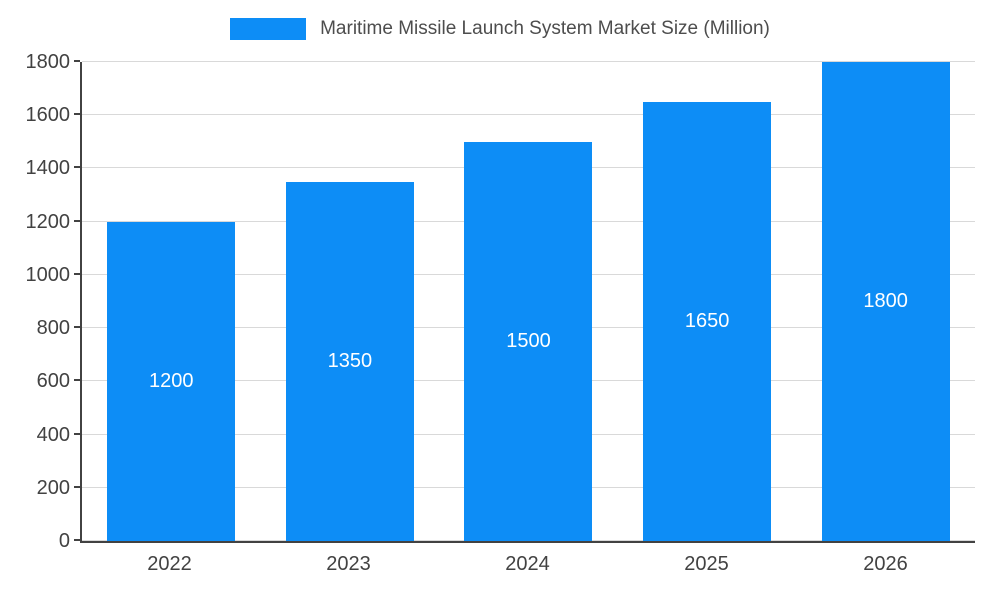 The height and width of the screenshot is (600, 1000). I want to click on bar-2023: 1350, so click(349, 361).